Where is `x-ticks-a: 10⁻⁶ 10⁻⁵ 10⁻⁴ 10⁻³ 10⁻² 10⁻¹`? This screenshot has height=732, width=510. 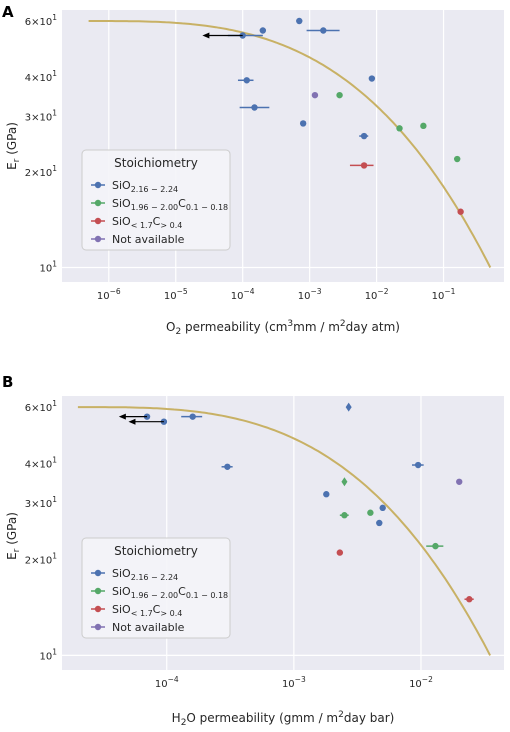
x-ticks-a: 10⁻⁶ 10⁻⁵ 10⁻⁴ 10⁻³ 10⁻² 10⁻¹ is located at coordinates (276, 294).